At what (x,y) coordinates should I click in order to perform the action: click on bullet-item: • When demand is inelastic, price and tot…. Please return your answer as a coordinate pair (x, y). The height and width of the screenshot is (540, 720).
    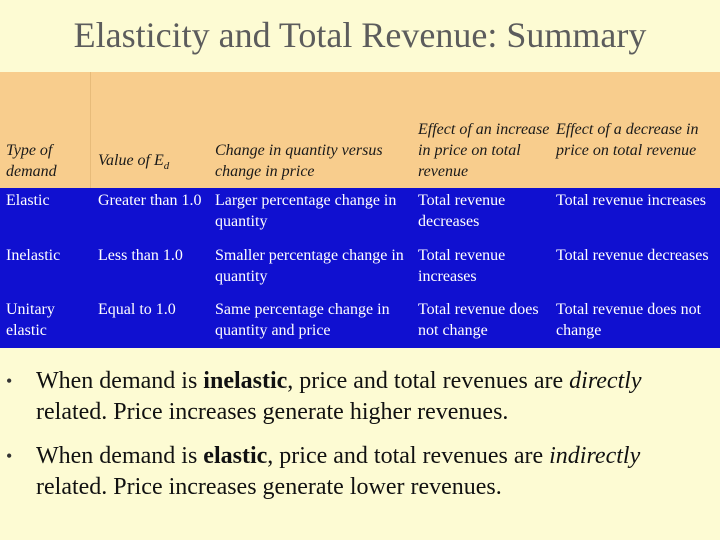
    Looking at the image, I should click on (361, 397).